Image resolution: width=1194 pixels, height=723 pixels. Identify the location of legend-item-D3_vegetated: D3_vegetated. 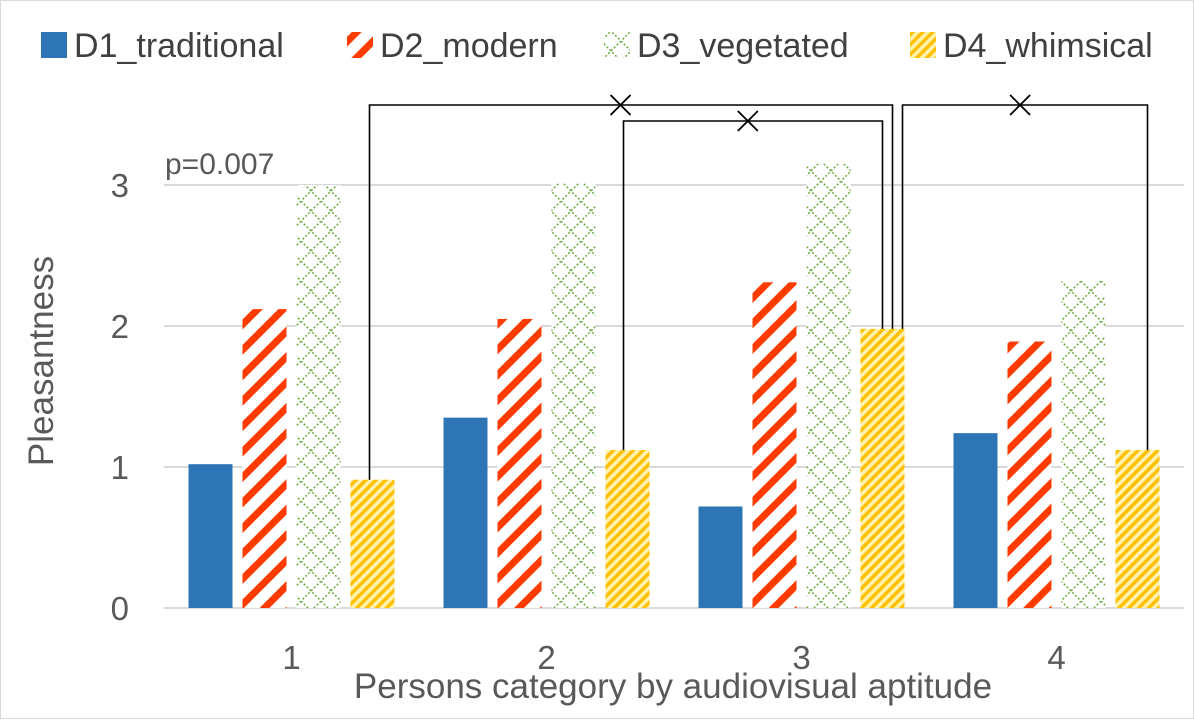
(726, 46).